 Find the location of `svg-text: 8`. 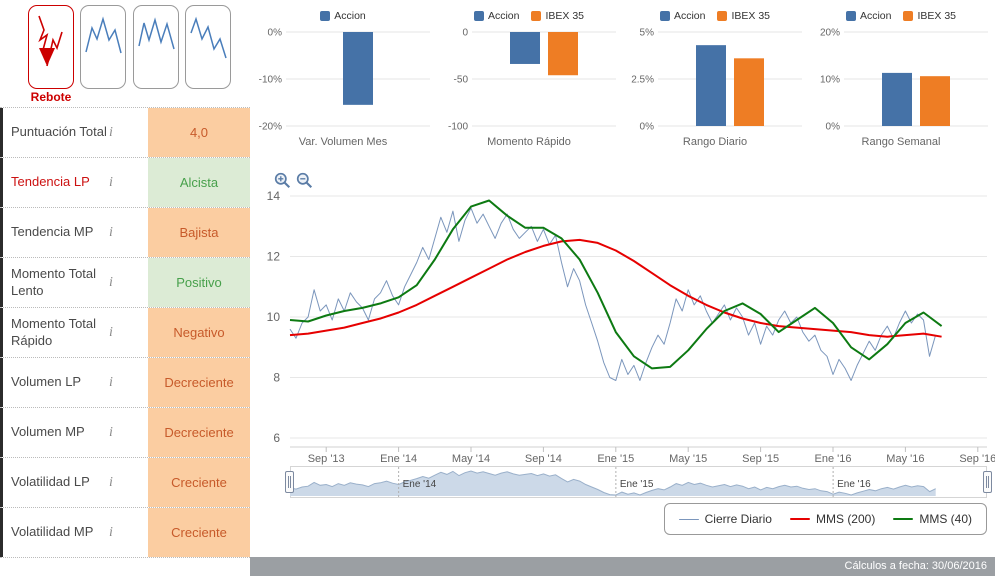

svg-text: 8 is located at coordinates (276, 378).